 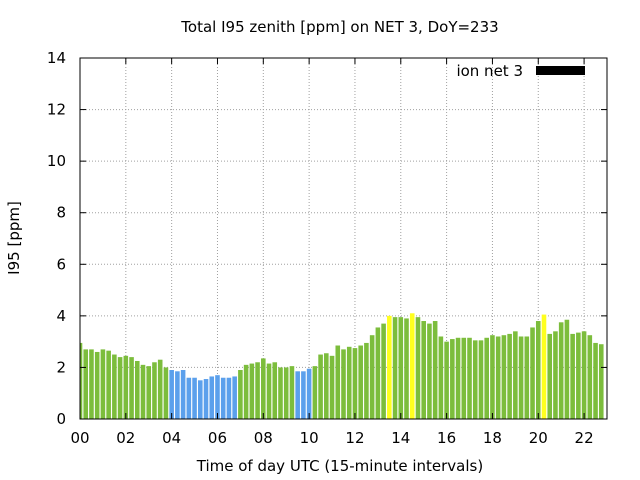 What do you see at coordinates (339, 27) in the screenshot?
I see `chart-title: Total I95 zenith [ppm] on NET 3, DoY=233` at bounding box center [339, 27].